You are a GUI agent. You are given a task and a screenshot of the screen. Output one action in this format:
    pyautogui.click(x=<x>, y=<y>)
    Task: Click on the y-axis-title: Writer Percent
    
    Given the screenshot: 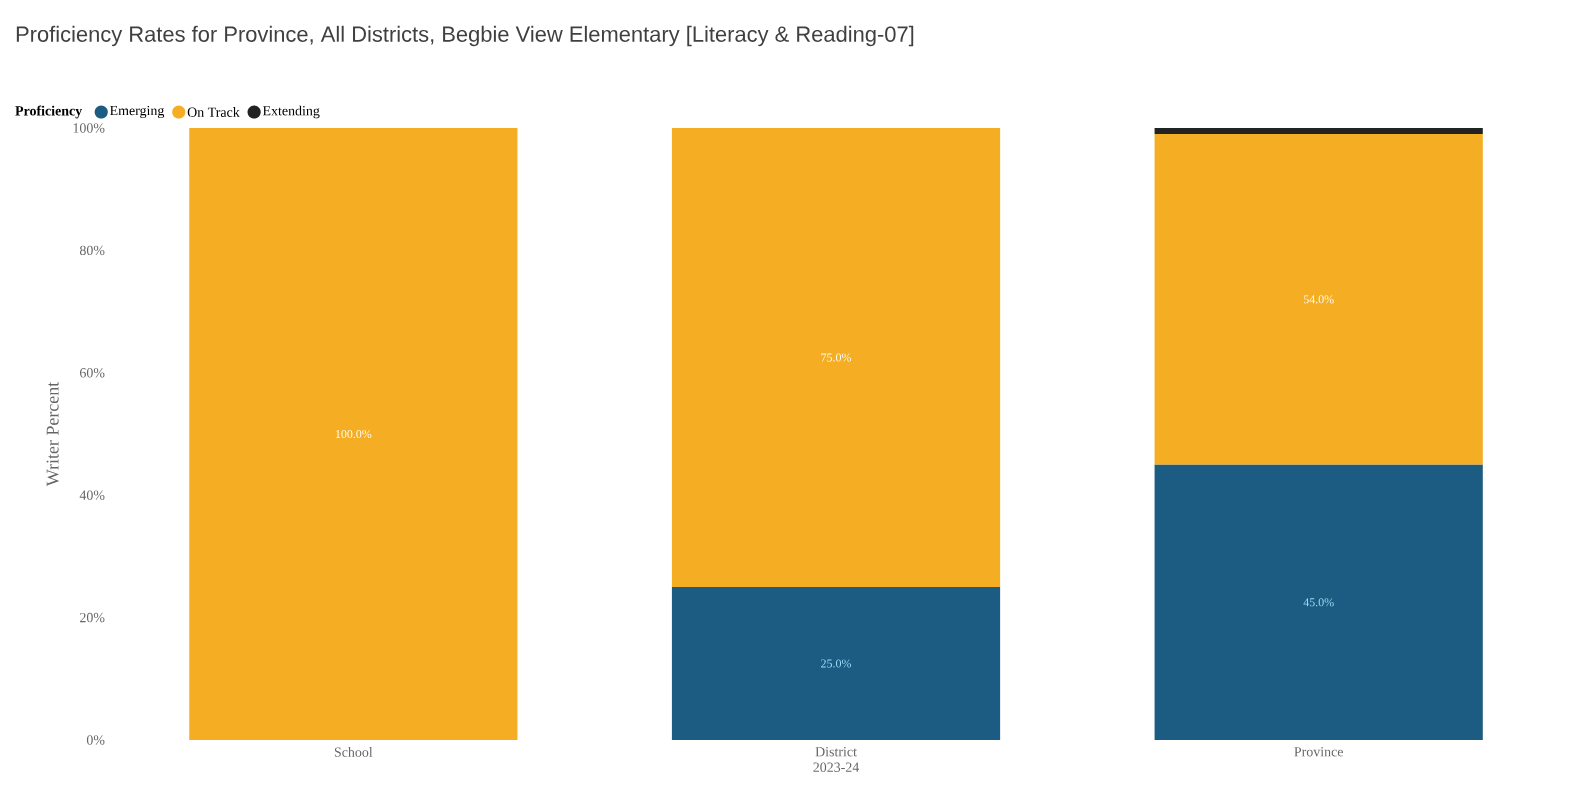 What is the action you would take?
    pyautogui.click(x=52, y=434)
    